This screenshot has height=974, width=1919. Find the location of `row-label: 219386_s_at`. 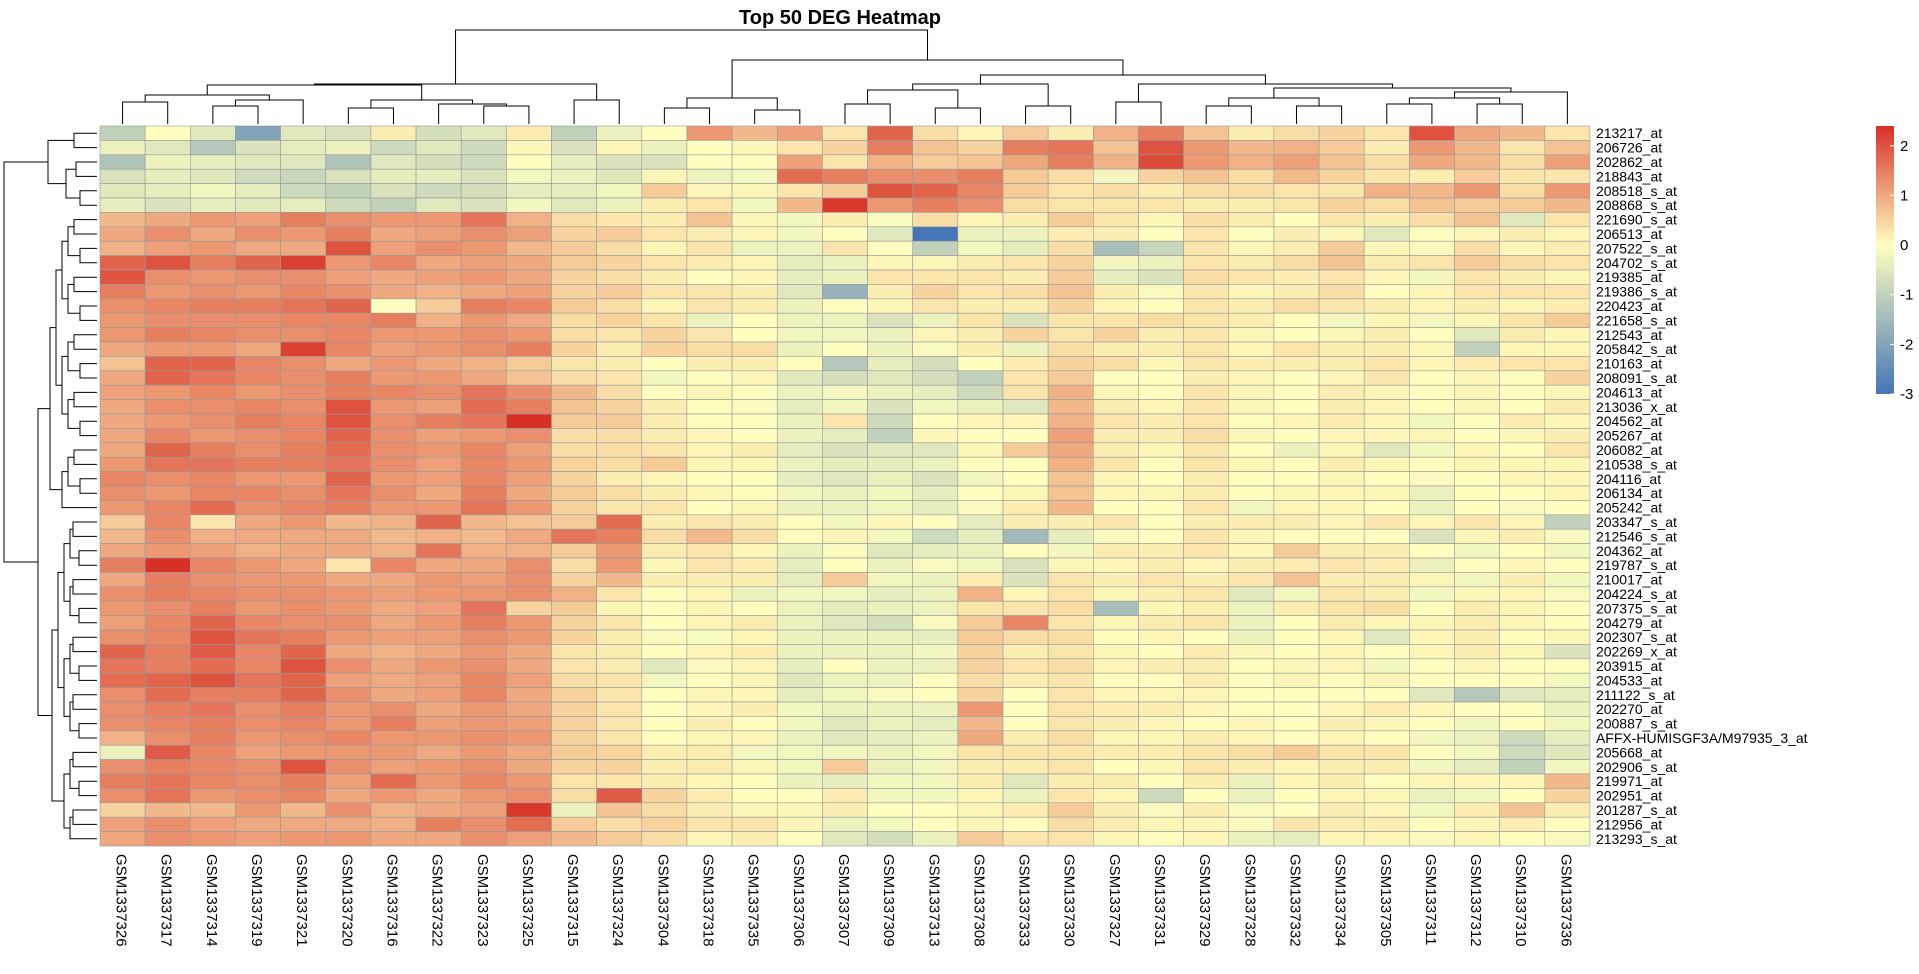

row-label: 219386_s_at is located at coordinates (1636, 292).